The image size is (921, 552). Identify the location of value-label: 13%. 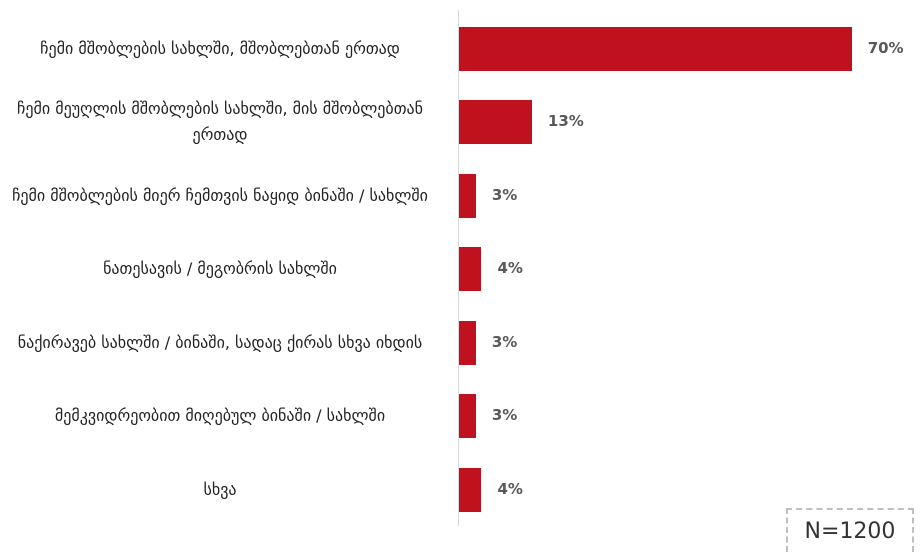
(565, 121).